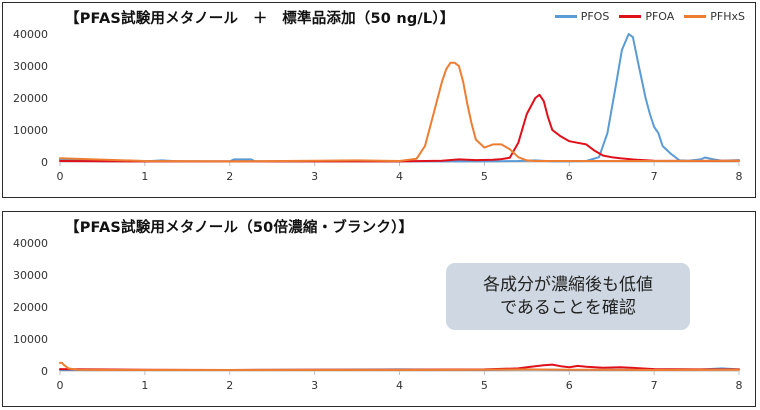 This screenshot has height=410, width=760. Describe the element at coordinates (568, 307) in the screenshot. I see `callout-line-2: であることを確認` at that location.